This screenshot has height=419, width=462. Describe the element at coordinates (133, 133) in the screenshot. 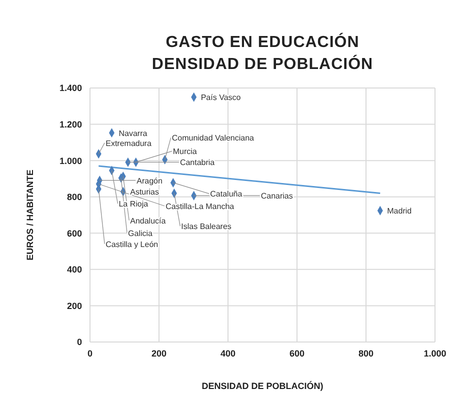

I see `annotation: Navarra` at that location.